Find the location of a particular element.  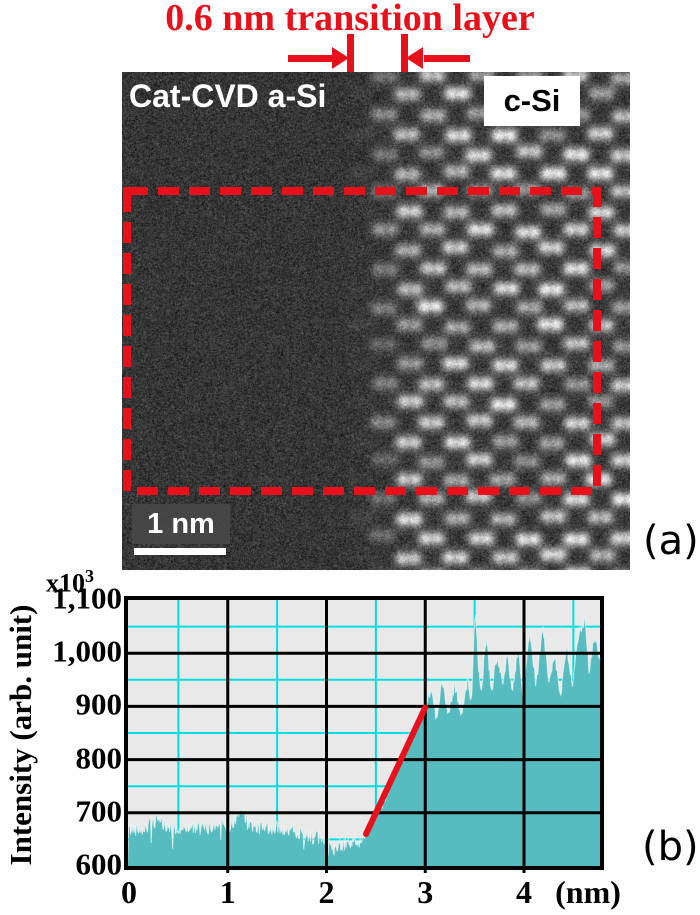

crystal-region-label: c-Si is located at coordinates (532, 100).